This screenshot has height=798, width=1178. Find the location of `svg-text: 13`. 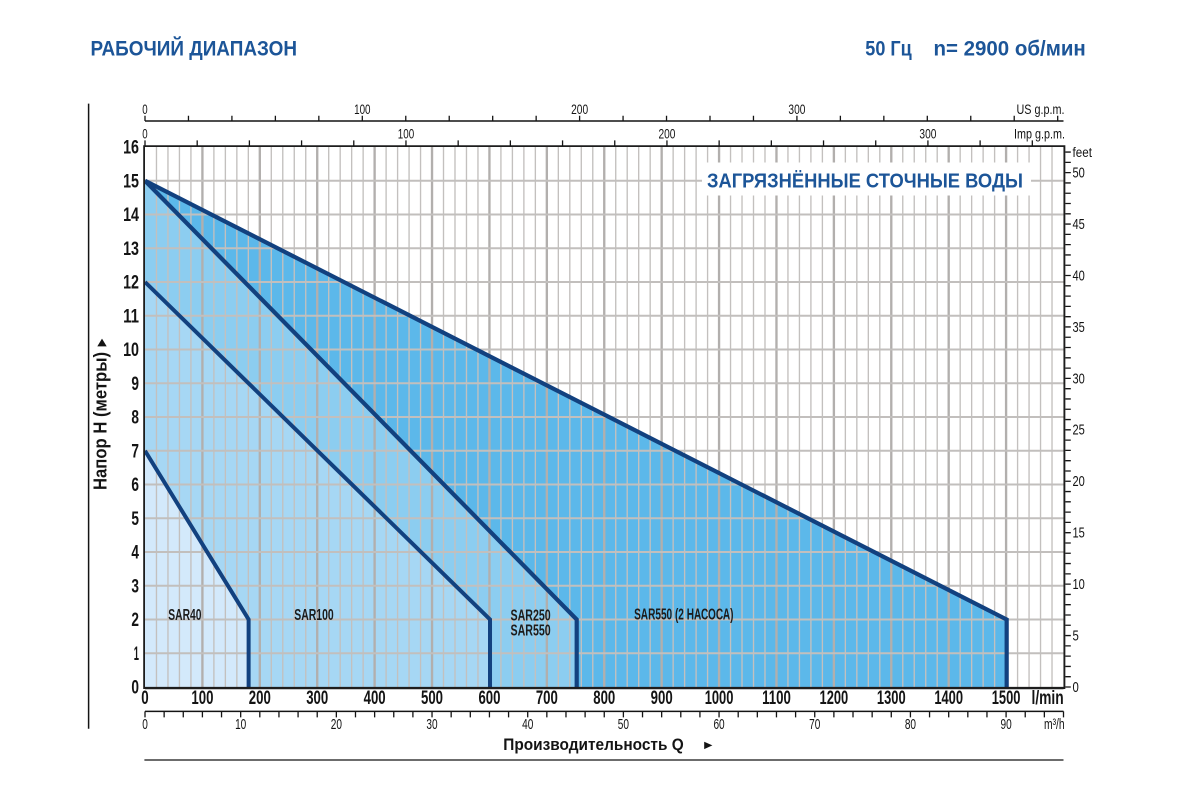

svg-text: 13 is located at coordinates (131, 249).